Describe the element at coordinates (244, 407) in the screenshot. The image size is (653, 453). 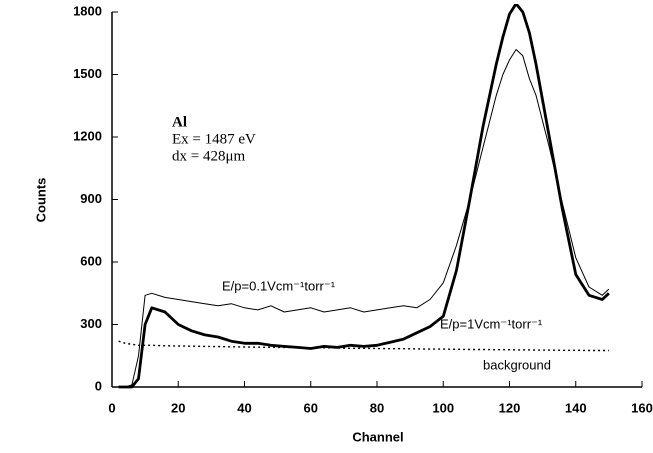
I see `x-tick-label: 40` at that location.